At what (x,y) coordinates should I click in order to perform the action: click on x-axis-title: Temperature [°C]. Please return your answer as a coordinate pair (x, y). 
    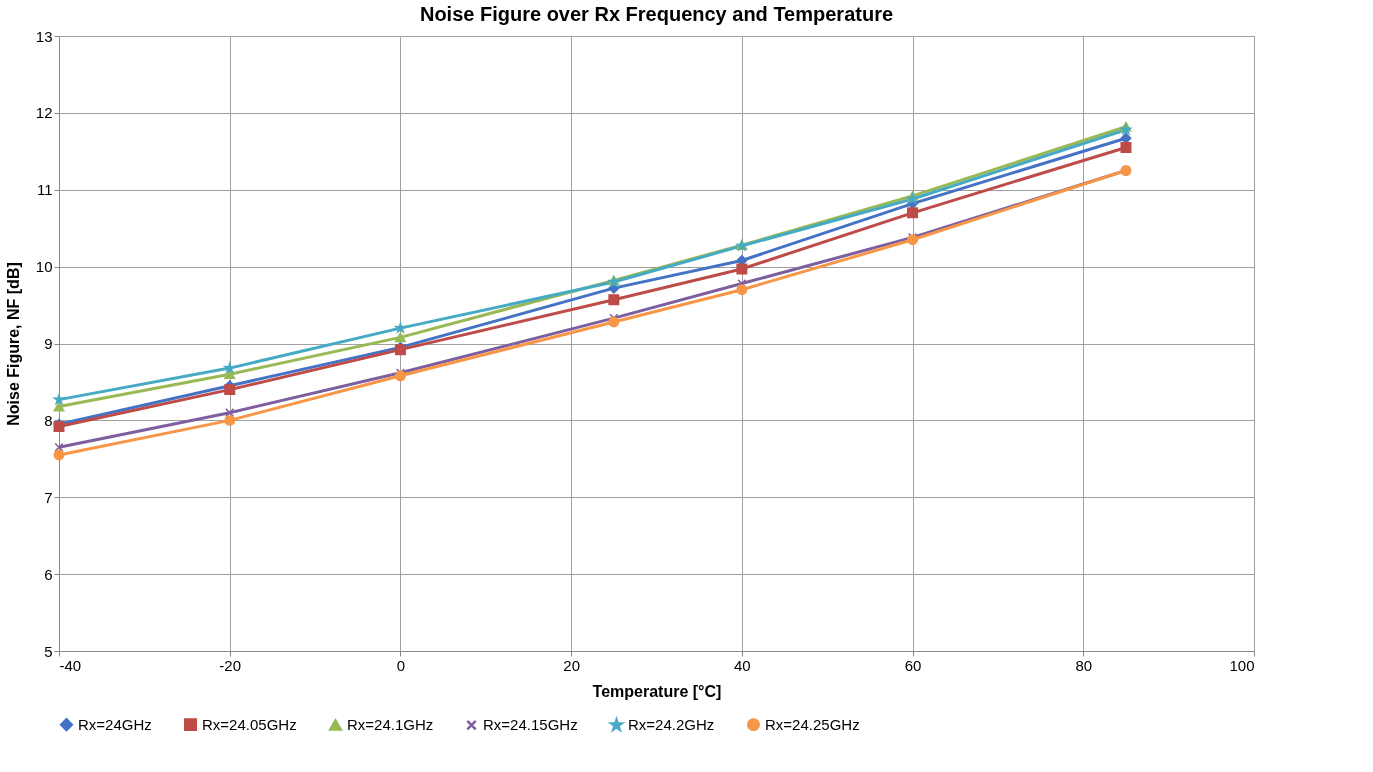
    Looking at the image, I should click on (657, 691).